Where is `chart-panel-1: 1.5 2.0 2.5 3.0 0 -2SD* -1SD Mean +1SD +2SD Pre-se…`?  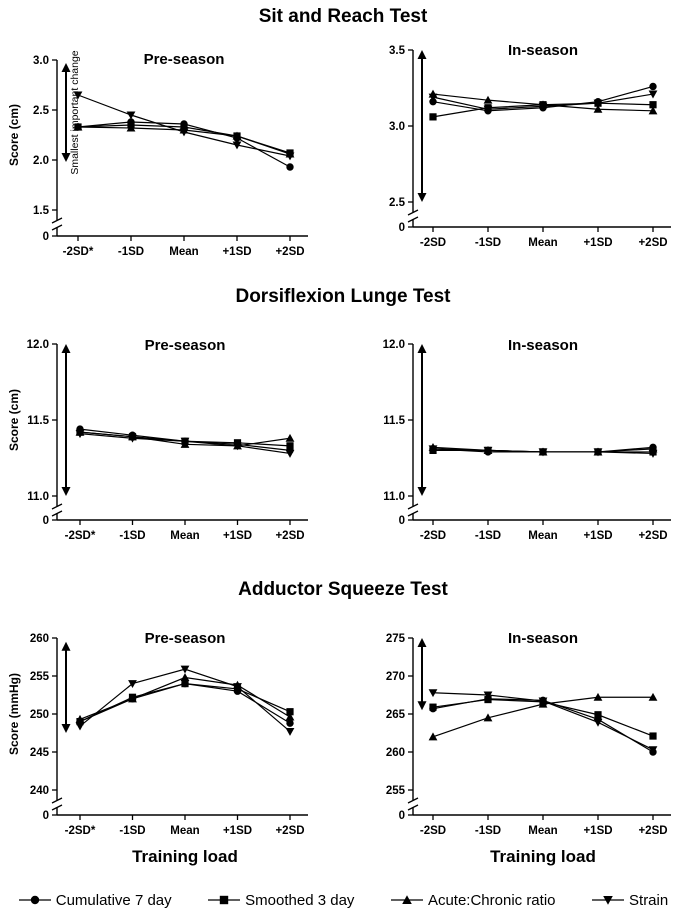 chart-panel-1: 1.5 2.0 2.5 3.0 0 -2SD* -1SD Mean +1SD +2SD Pre-se… is located at coordinates (157, 154).